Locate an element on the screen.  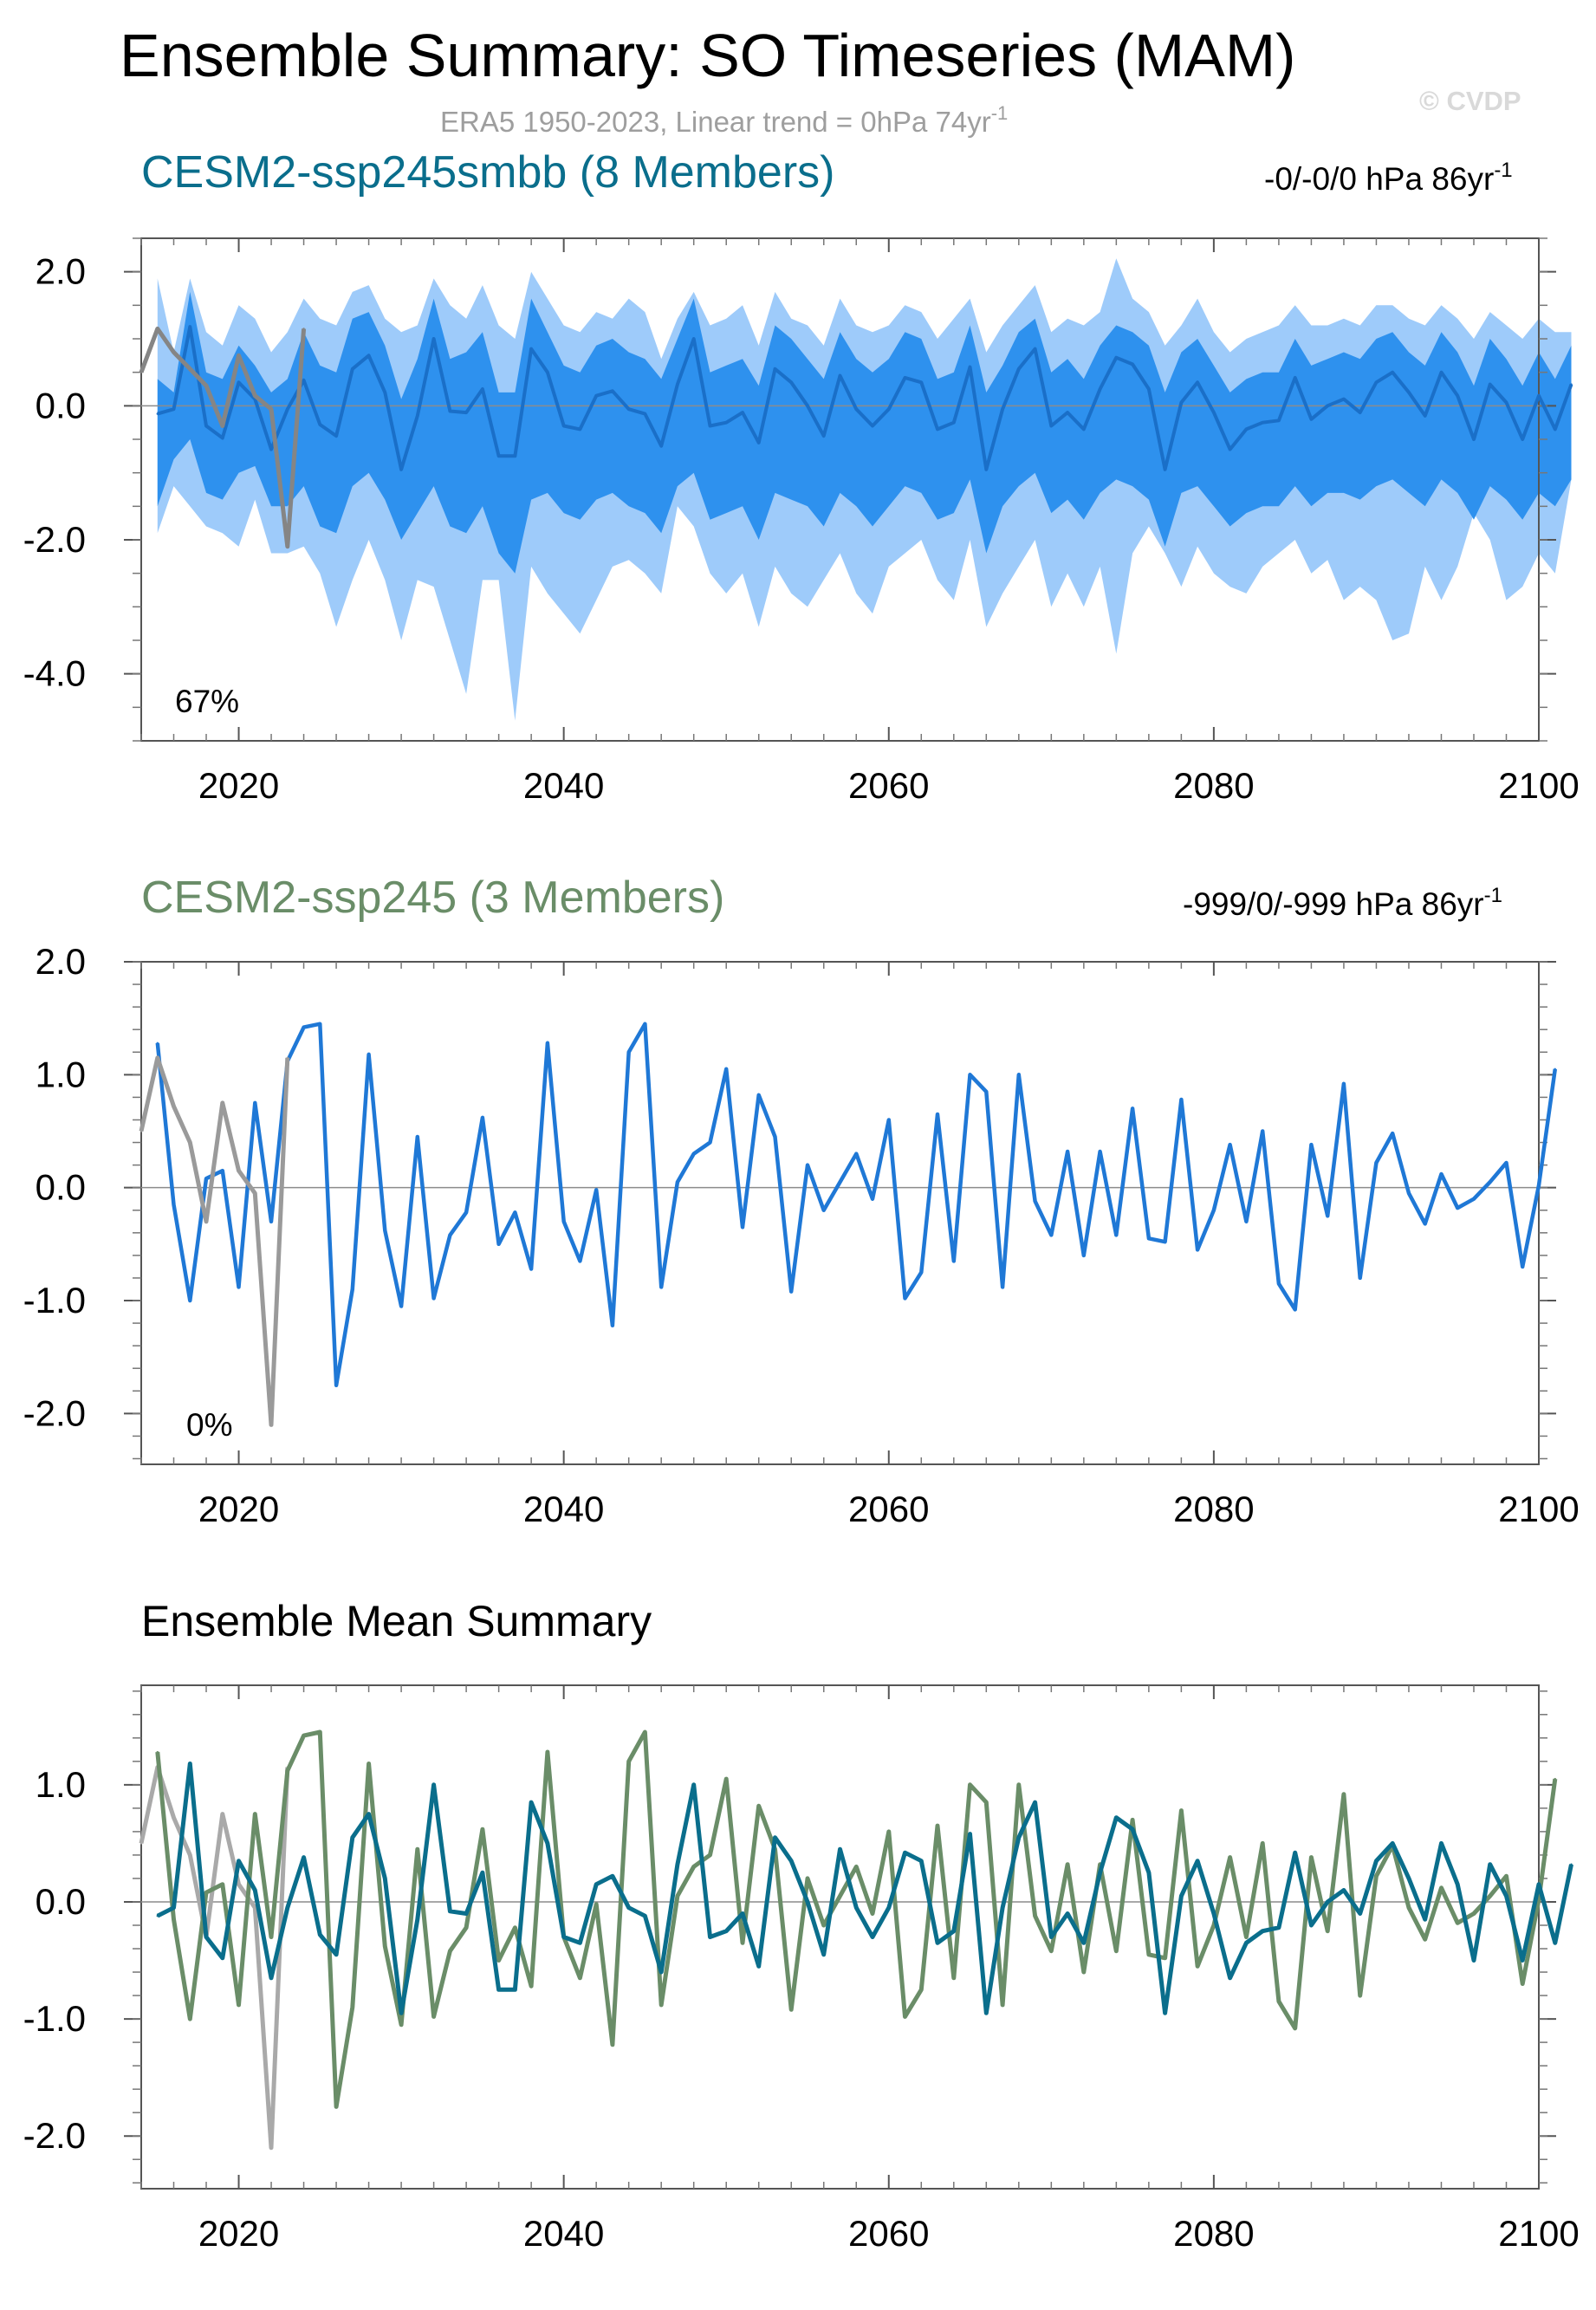
p1-xtick-label: 2080 is located at coordinates (1213, 786).